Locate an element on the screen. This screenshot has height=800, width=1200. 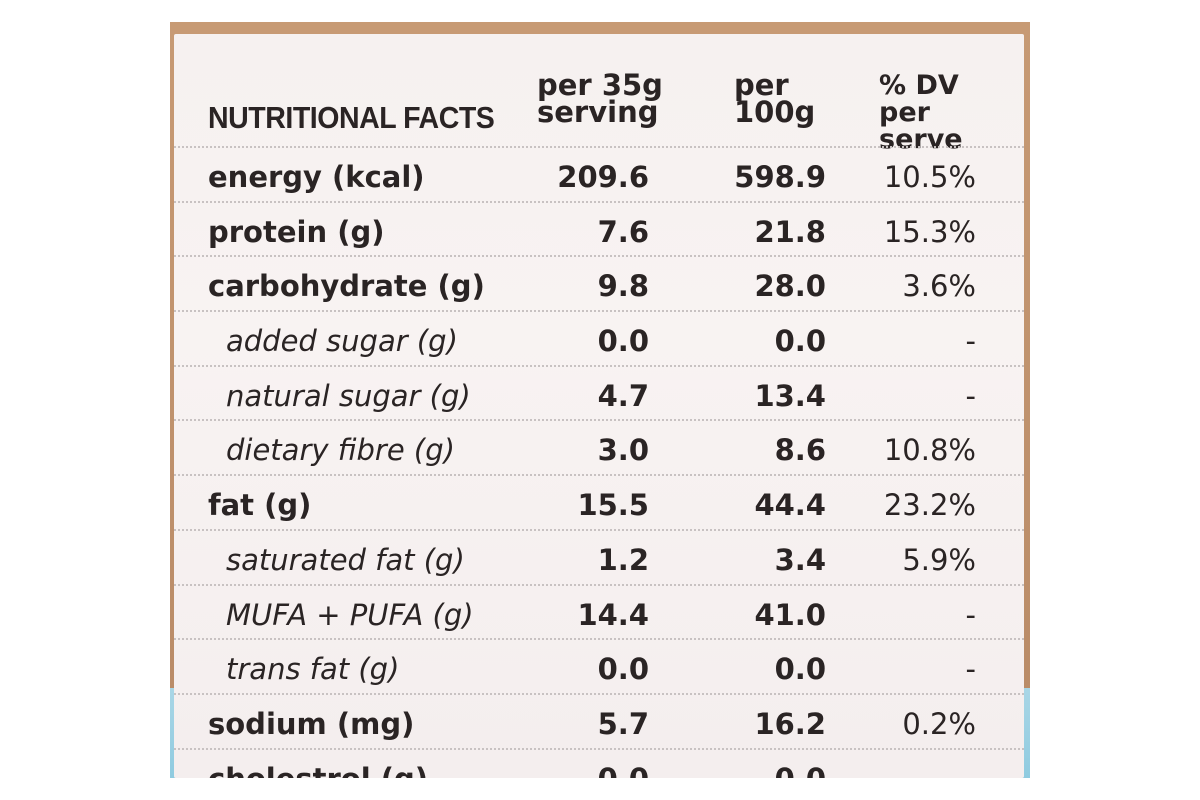
table-row: MUFA + PUFA (g) 14.4 41.0 - is located at coordinates (599, 611).